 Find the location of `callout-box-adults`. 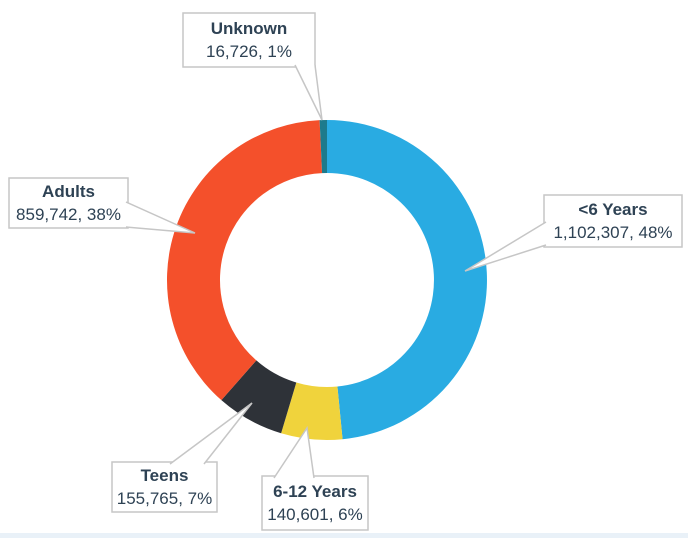

callout-box-adults is located at coordinates (68, 203).